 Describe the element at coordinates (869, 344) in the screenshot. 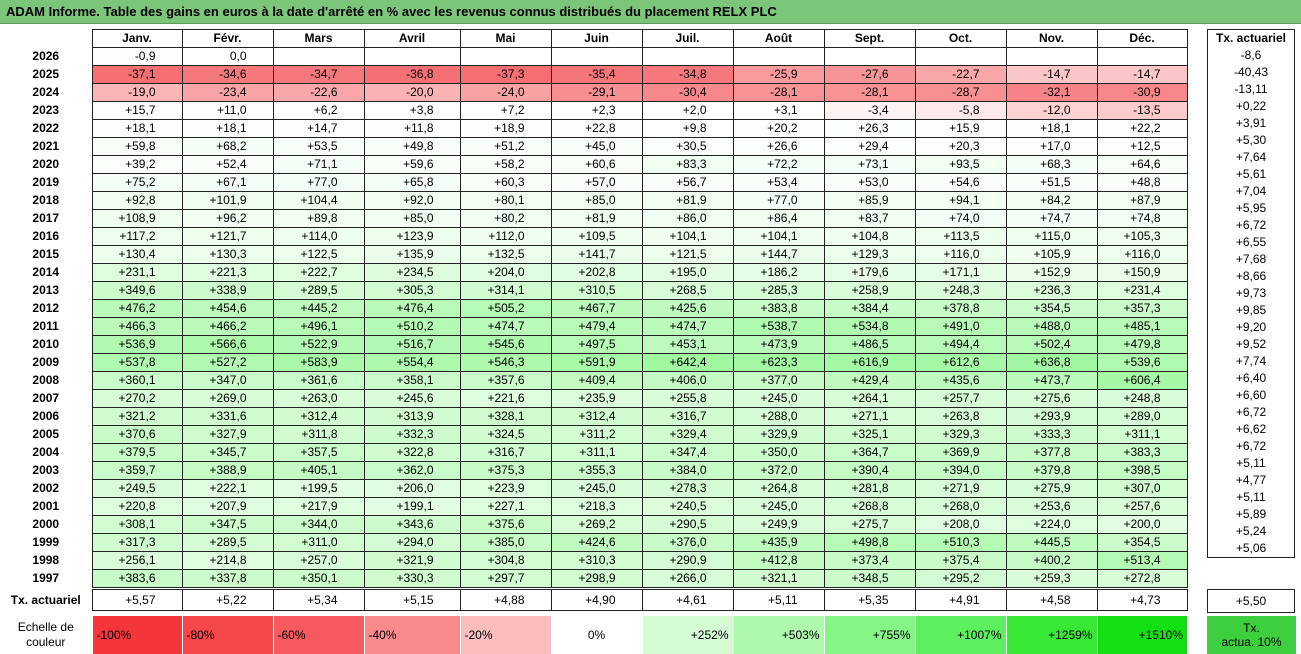

I see `gain-cell: +486,5` at that location.